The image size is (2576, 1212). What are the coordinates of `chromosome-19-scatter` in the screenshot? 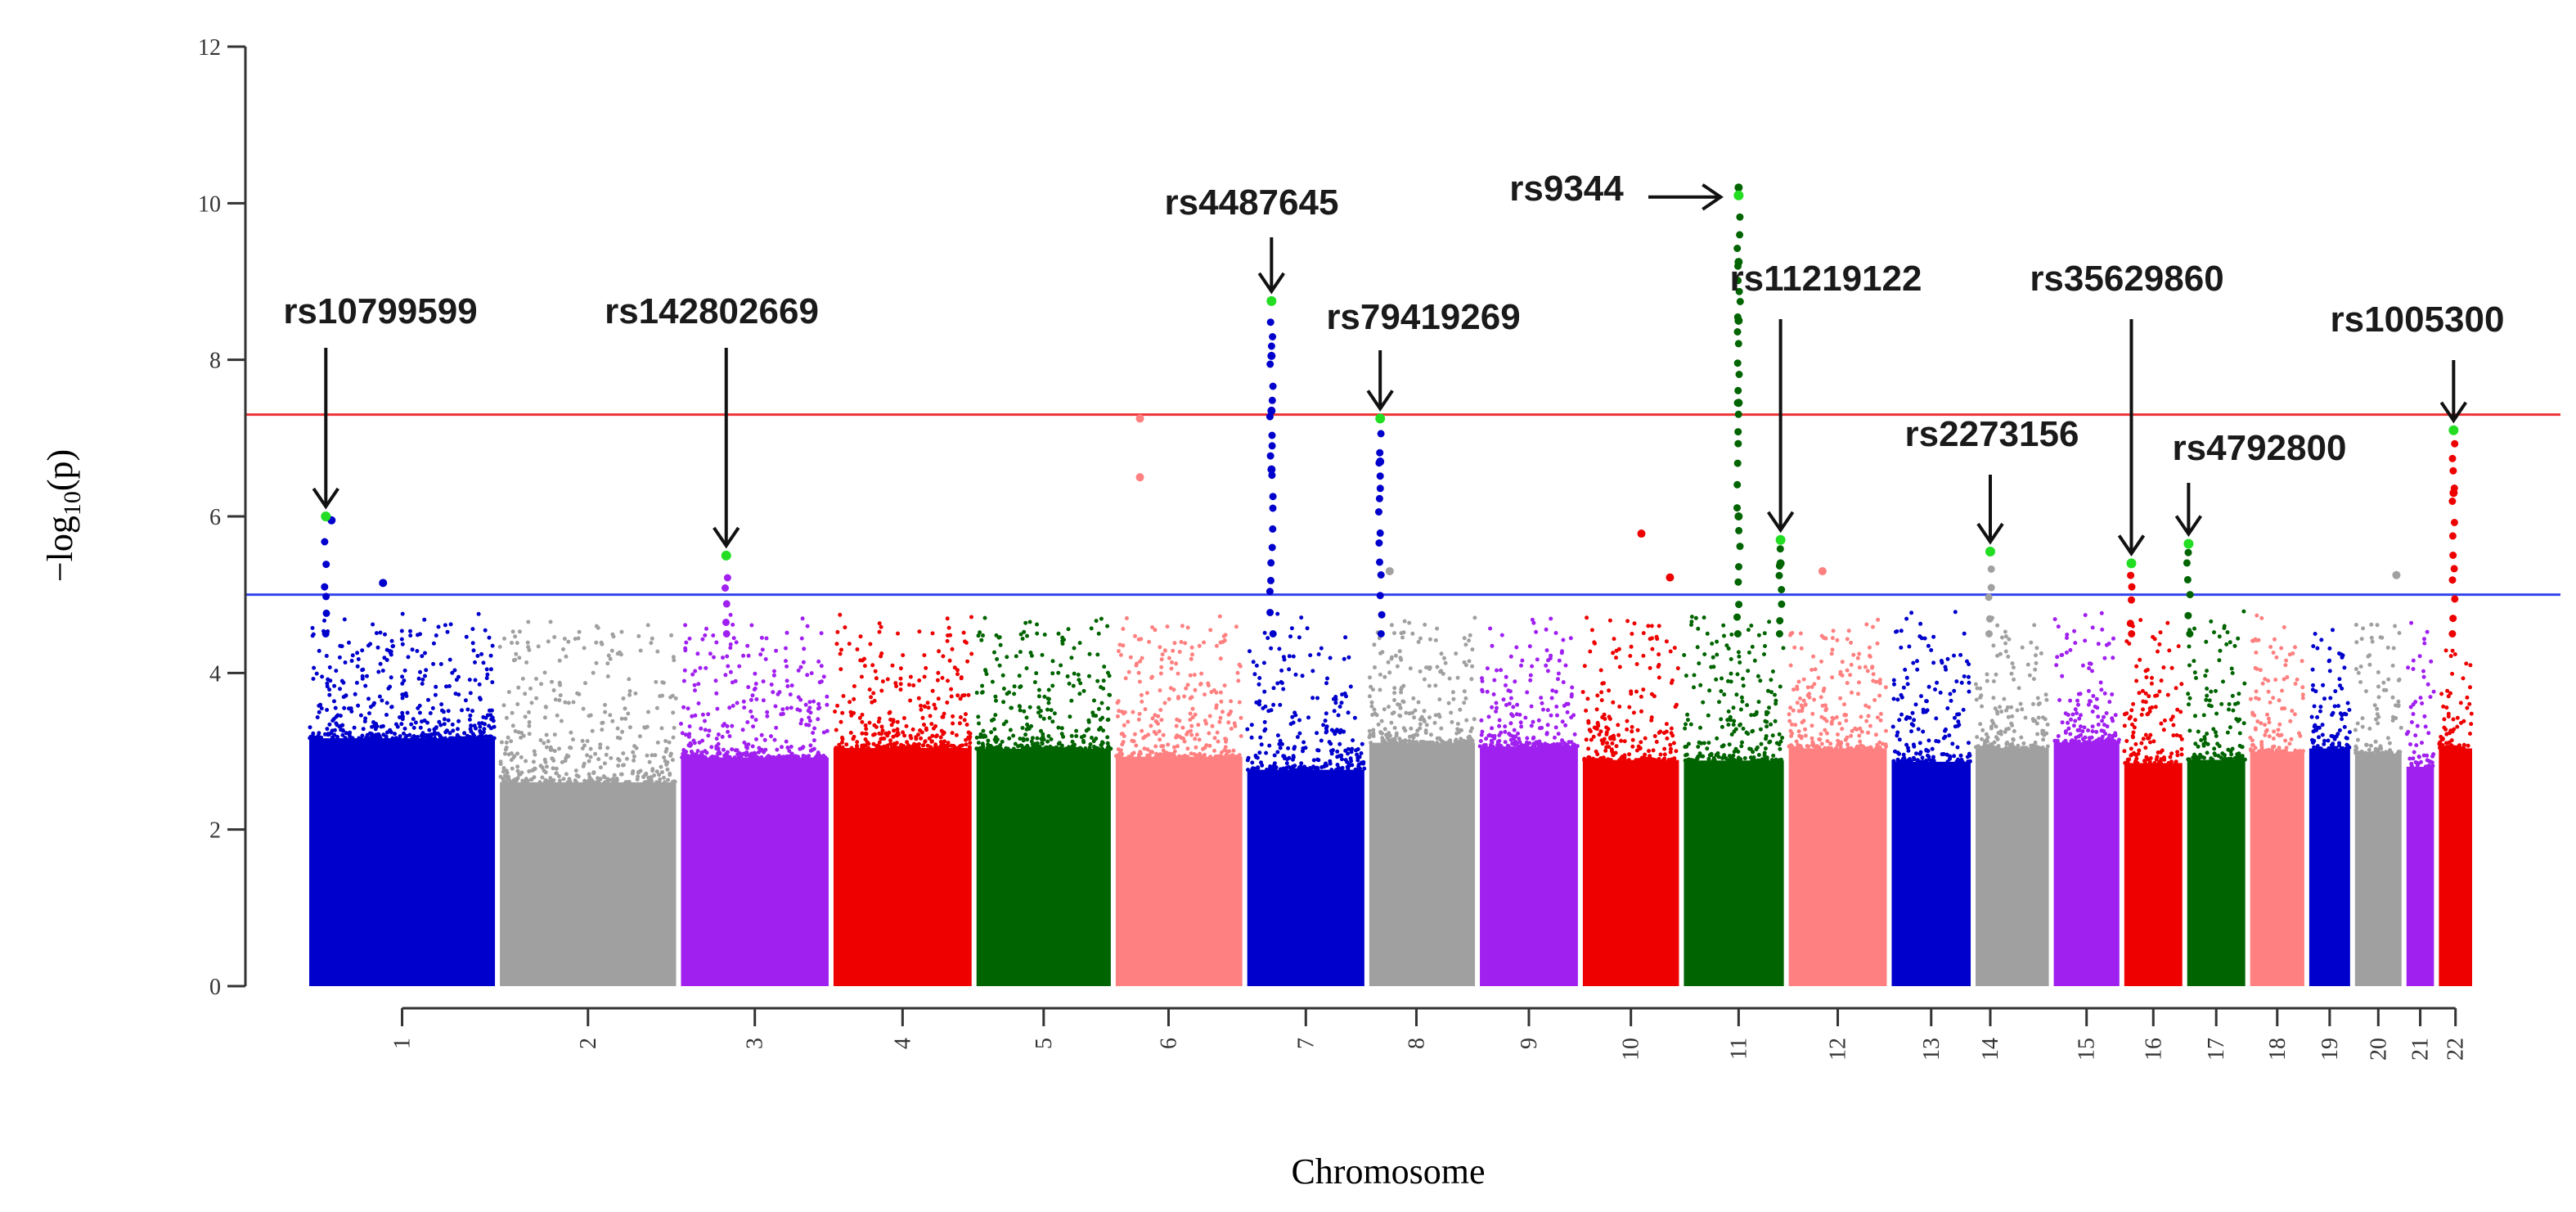 It's located at (2331, 689).